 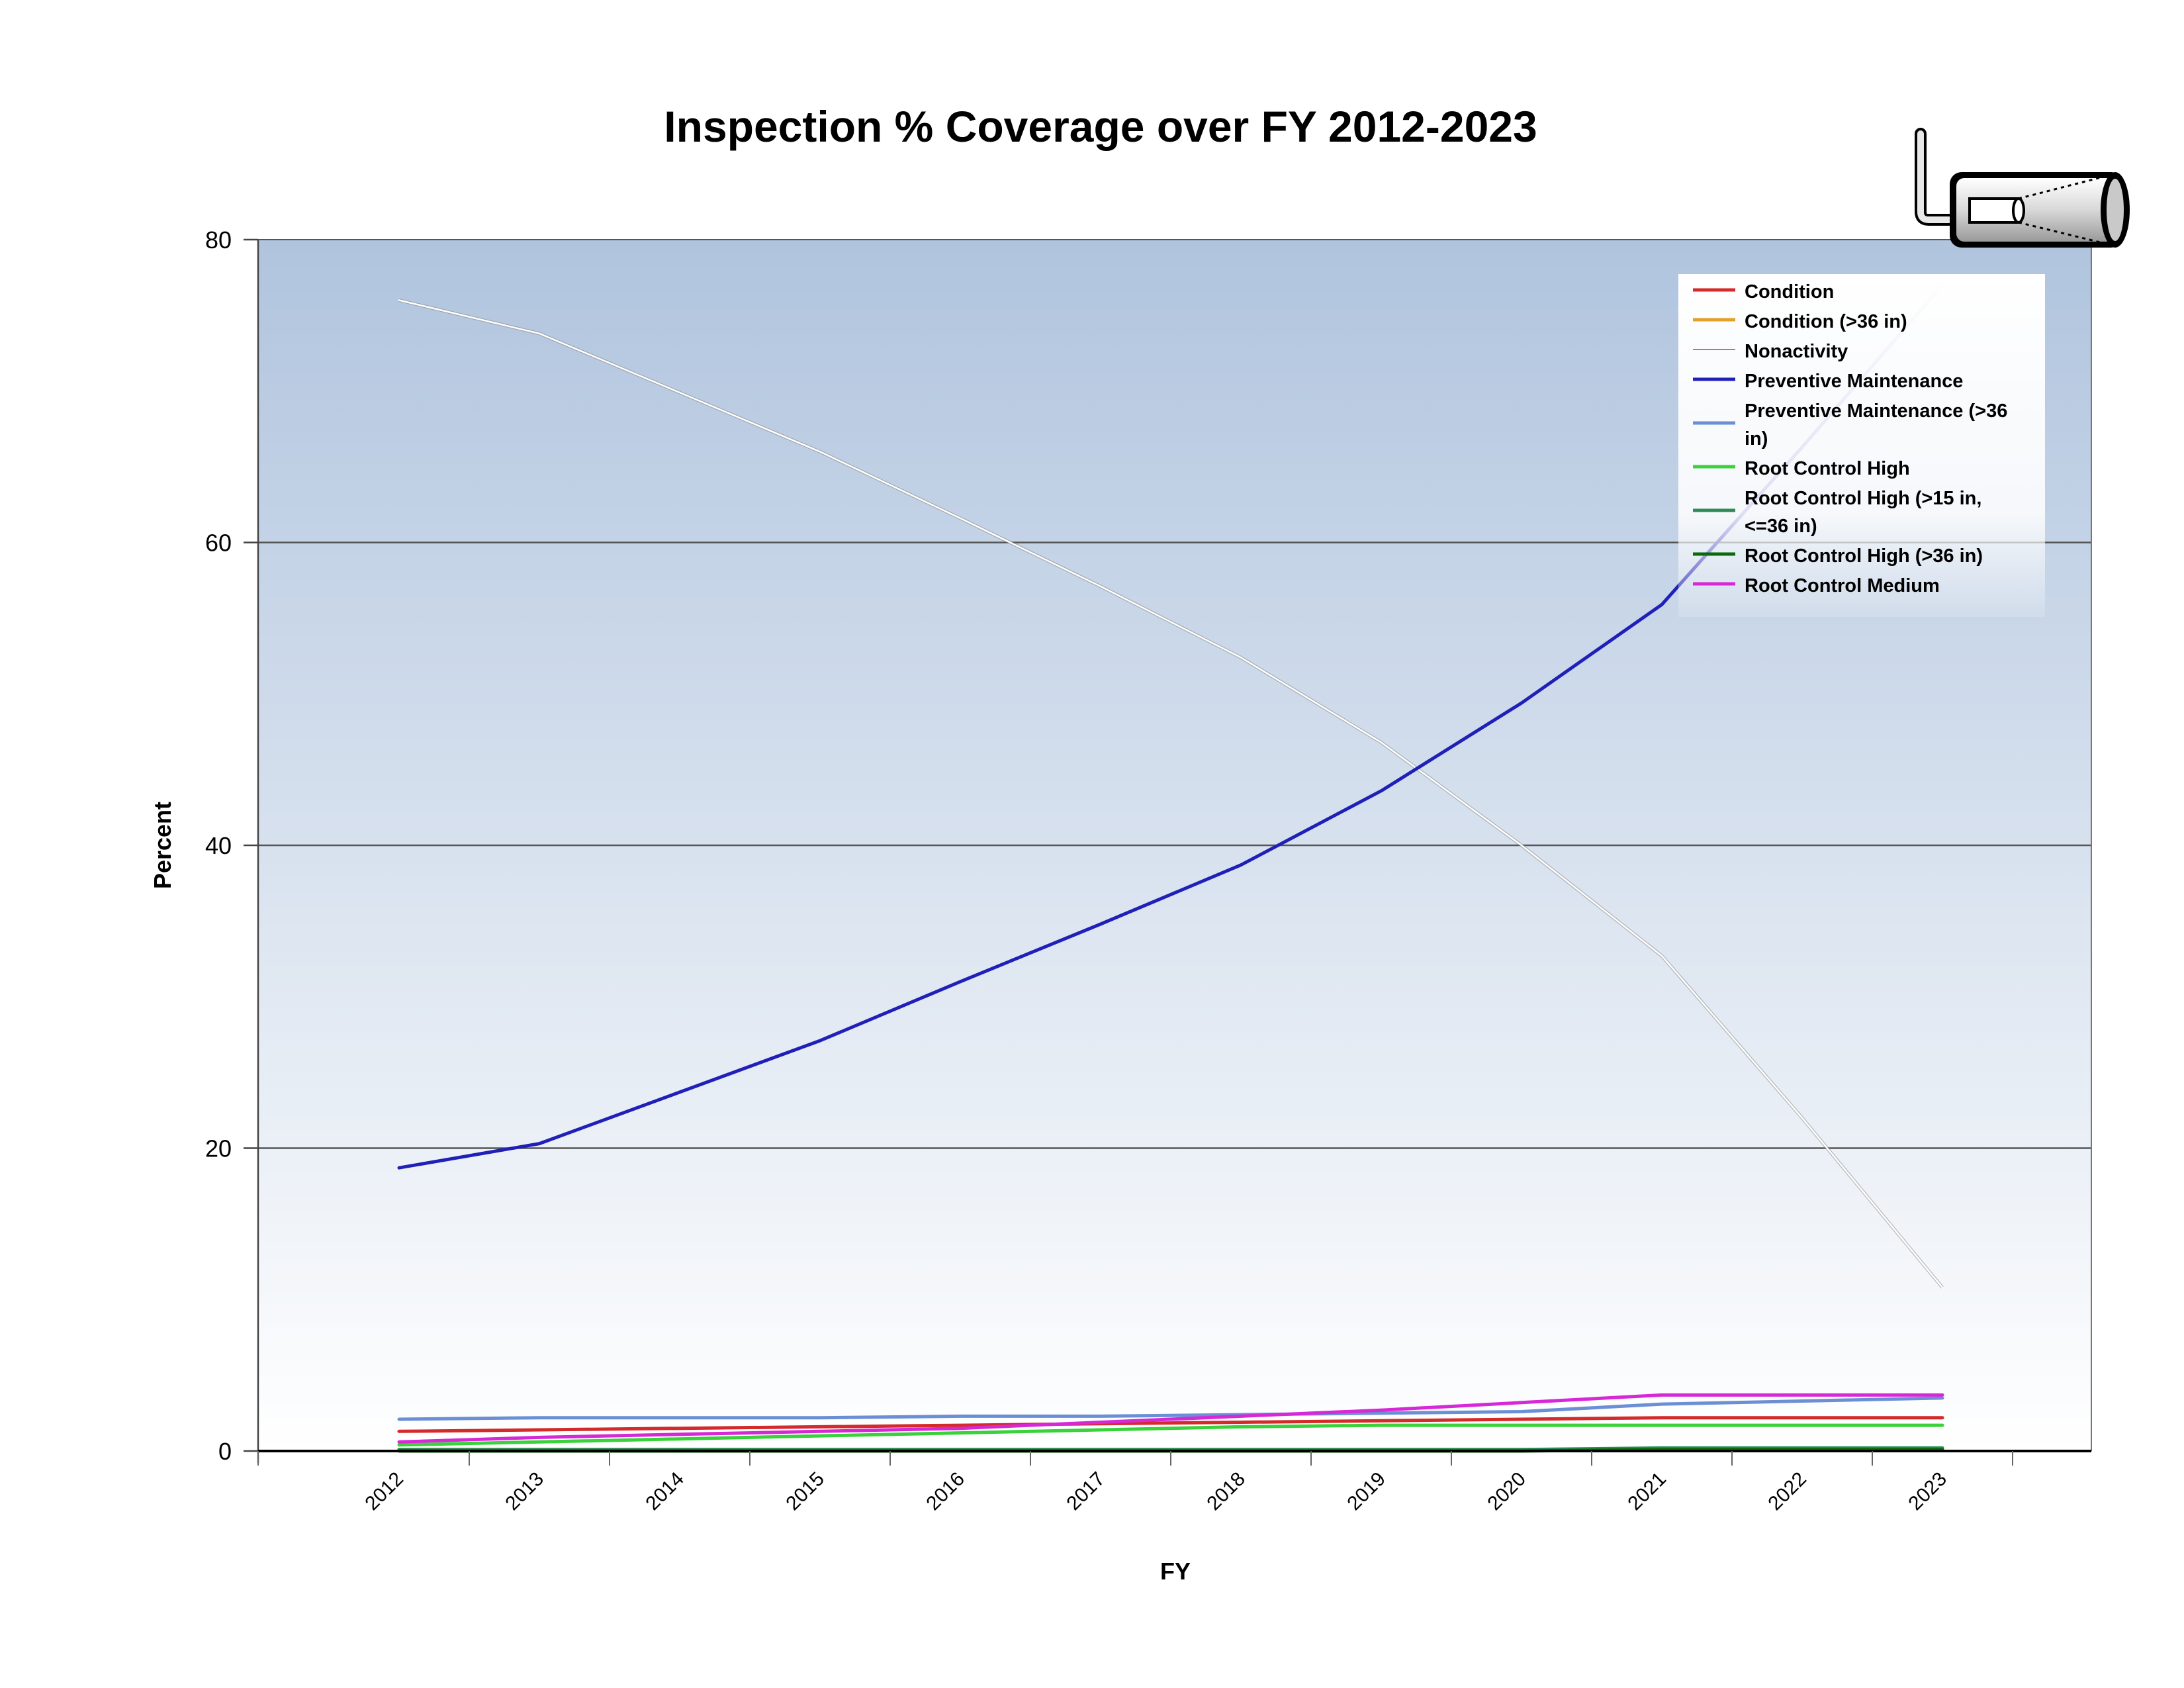 I want to click on x-axis-label: FY, so click(x=1176, y=1571).